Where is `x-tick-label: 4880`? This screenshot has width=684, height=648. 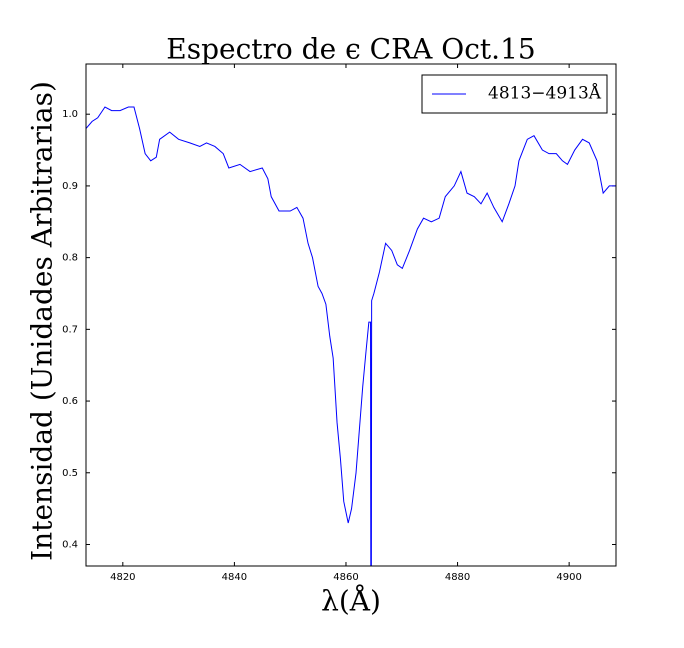
x-tick-label: 4880 is located at coordinates (457, 577).